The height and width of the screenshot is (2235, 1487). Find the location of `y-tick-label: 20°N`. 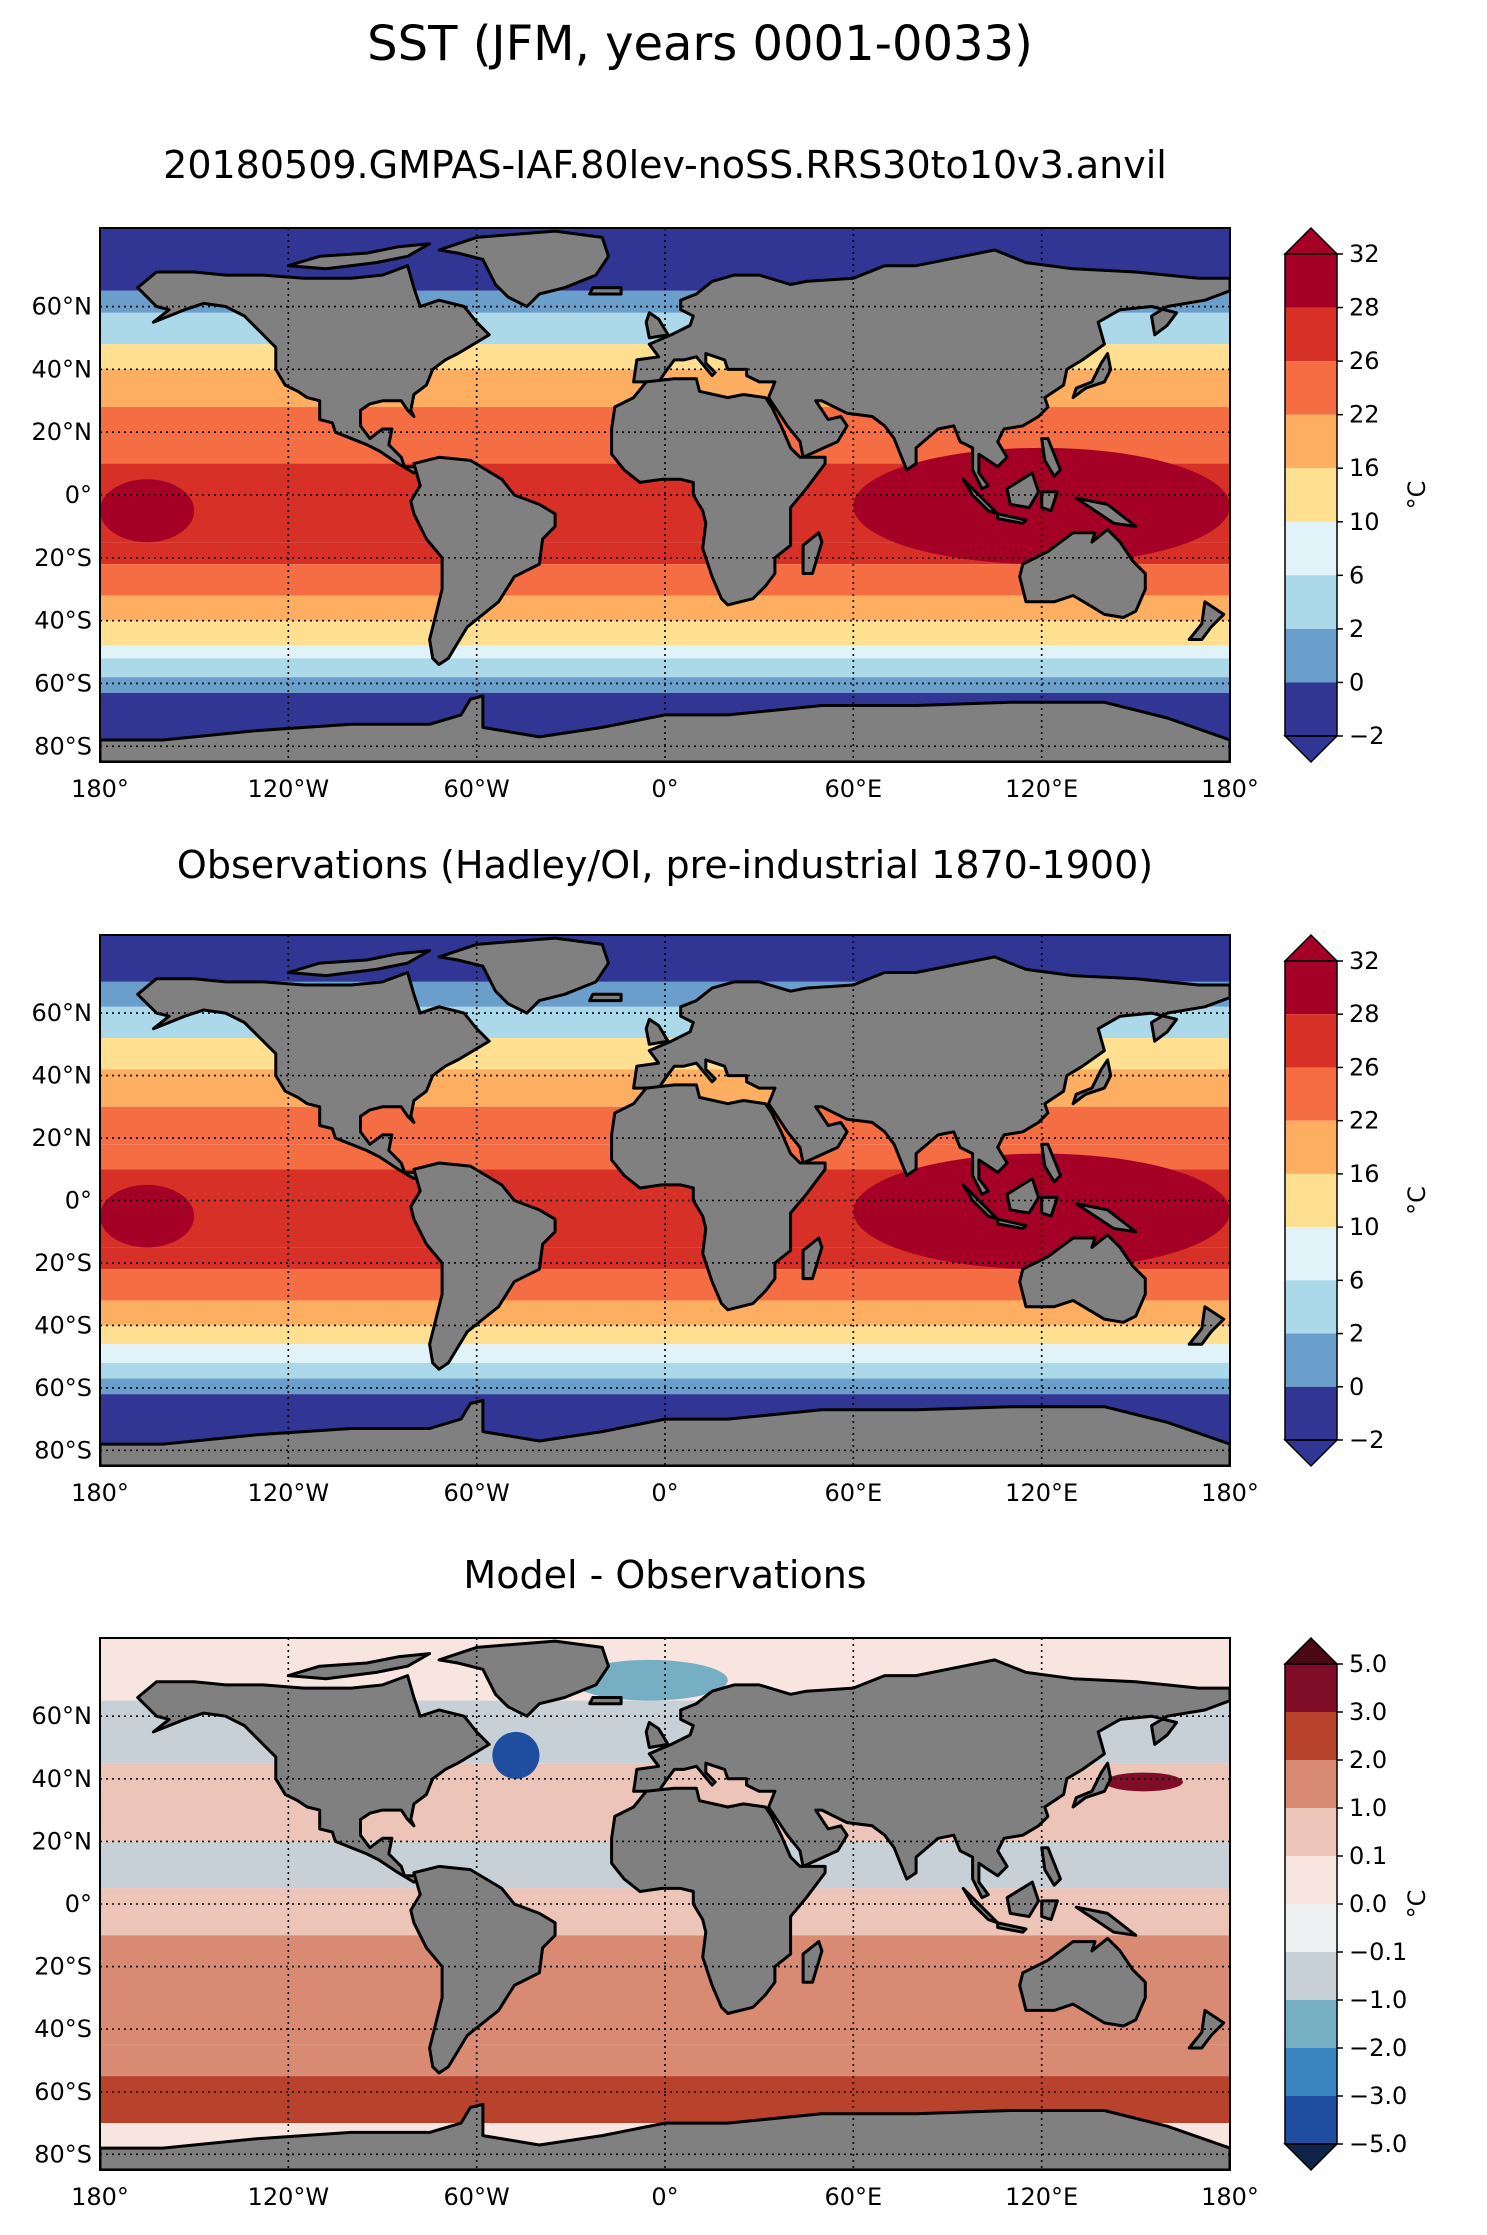

y-tick-label: 20°N is located at coordinates (62, 432).